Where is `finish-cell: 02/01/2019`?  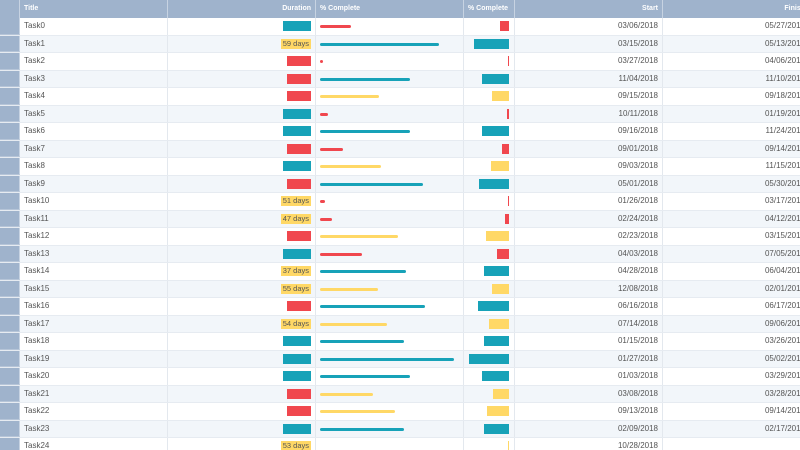
finish-cell: 02/01/2019 is located at coordinates (731, 289).